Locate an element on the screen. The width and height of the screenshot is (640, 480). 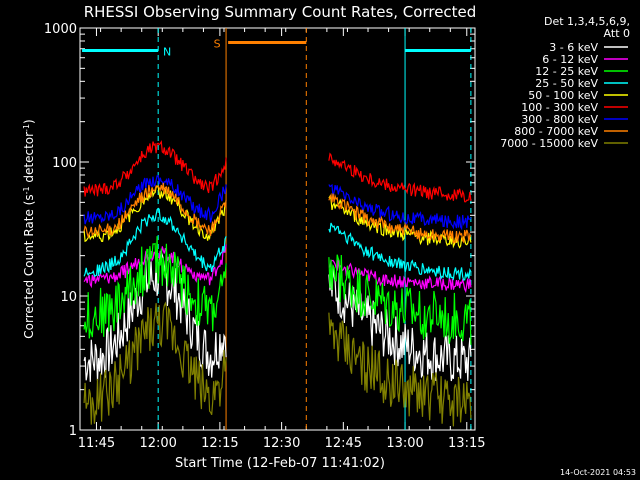
legend-header-1: Det 1,3,4,5,6,9, is located at coordinates (587, 21).